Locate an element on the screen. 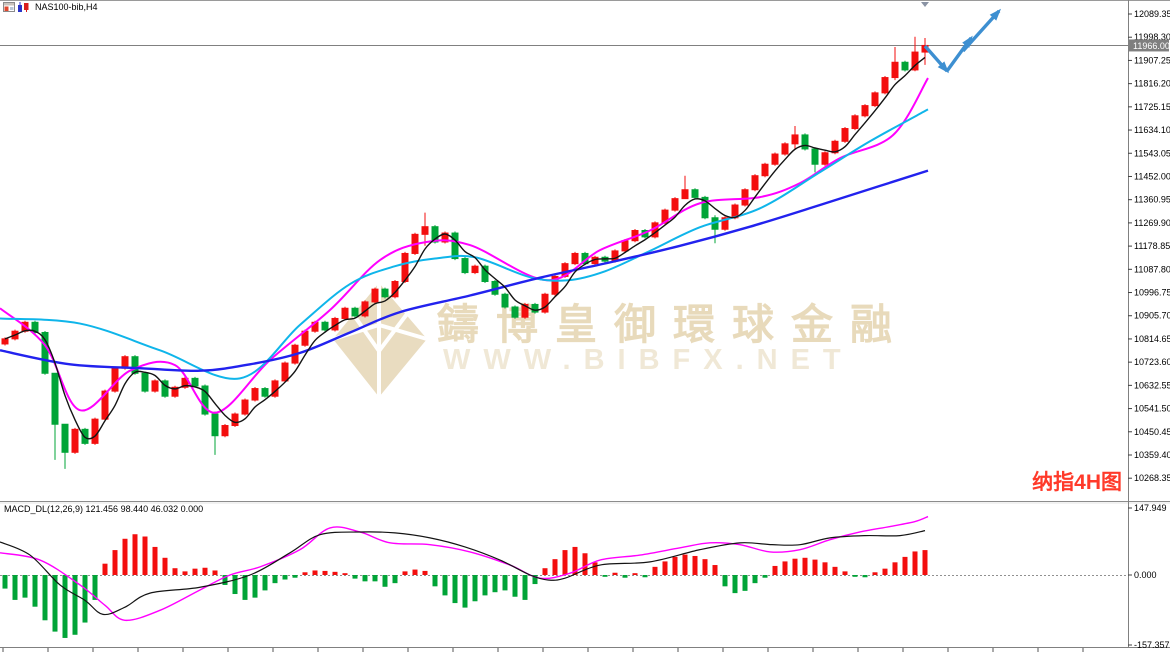  watermark-url-text: WWW.BIBFX.NET is located at coordinates (648, 360).